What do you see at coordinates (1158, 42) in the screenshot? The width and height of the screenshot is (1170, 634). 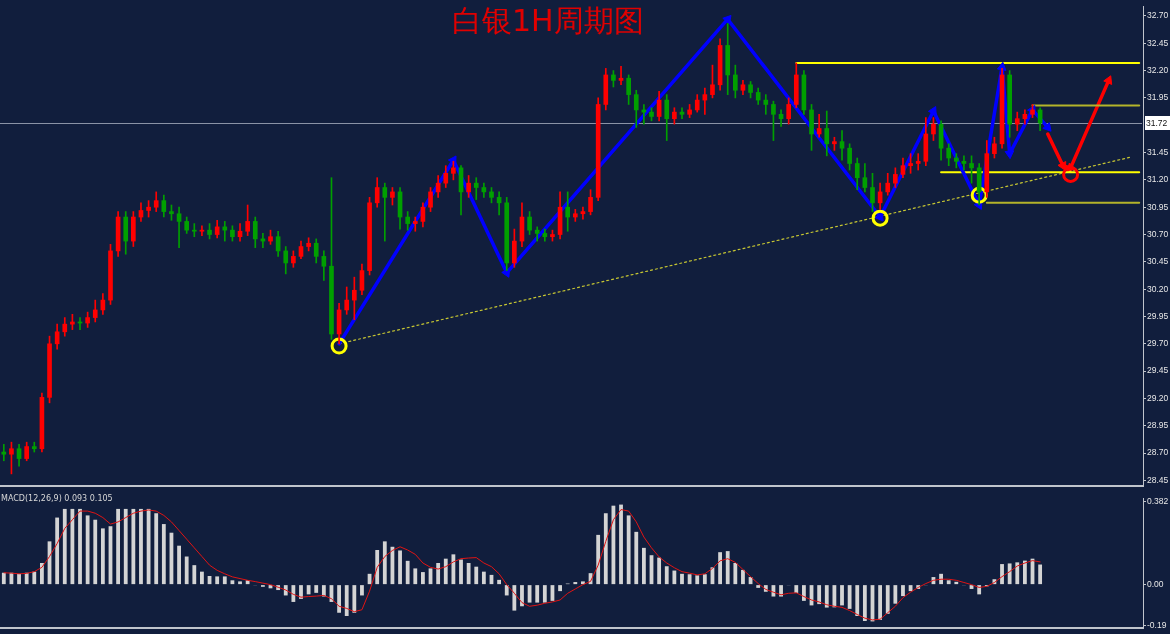 I see `y-tick-label: 32.45` at bounding box center [1158, 42].